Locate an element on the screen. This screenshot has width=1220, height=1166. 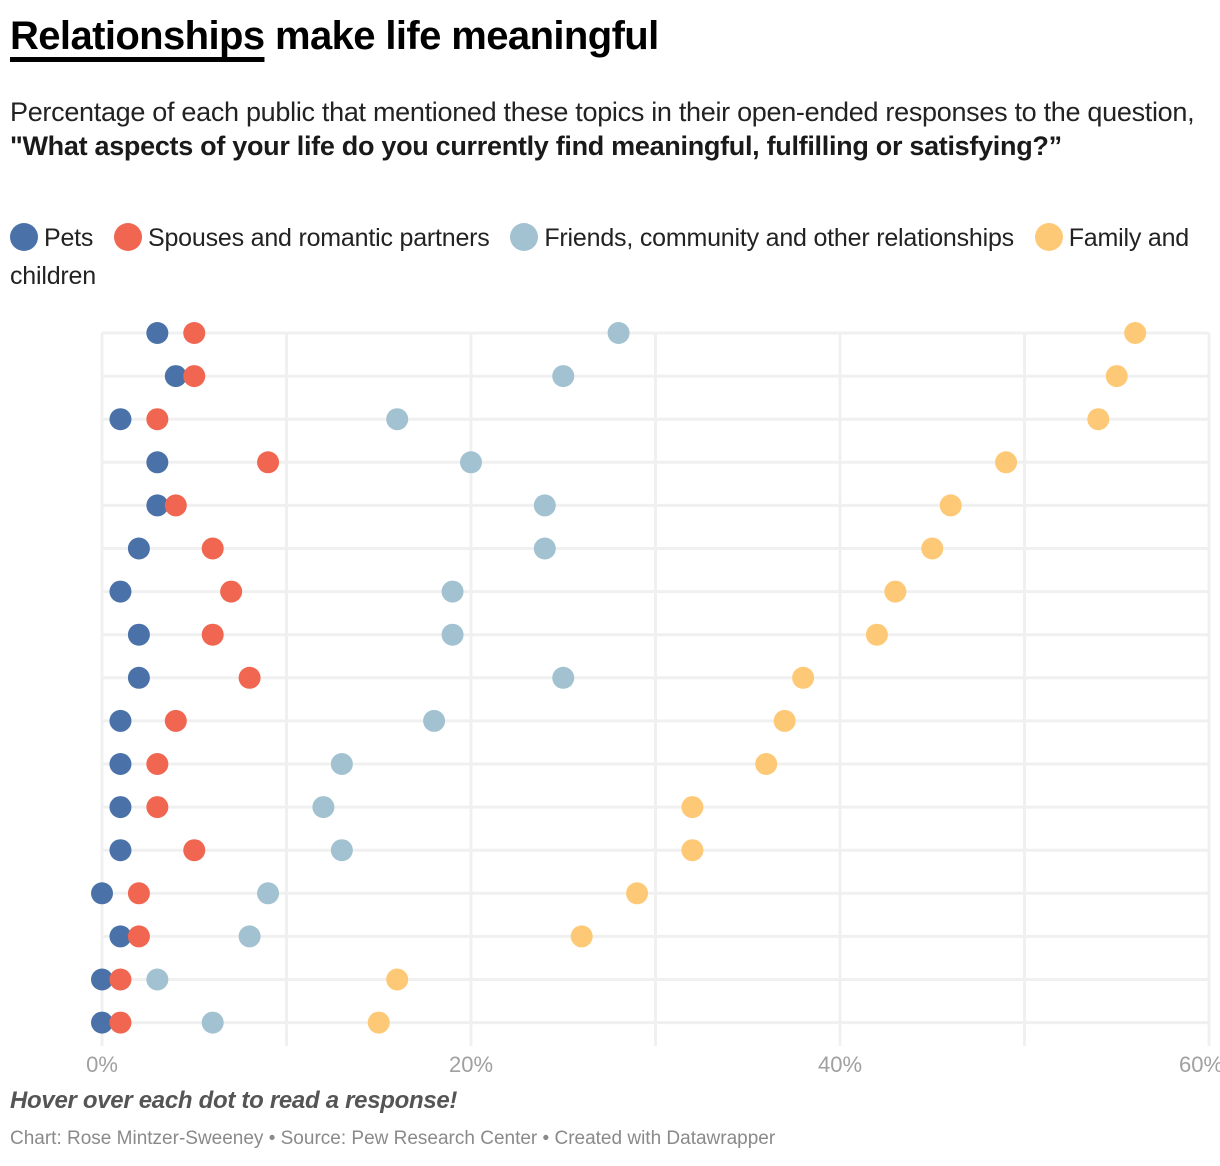
chart-title: Relationships make life meaningful is located at coordinates (334, 36).